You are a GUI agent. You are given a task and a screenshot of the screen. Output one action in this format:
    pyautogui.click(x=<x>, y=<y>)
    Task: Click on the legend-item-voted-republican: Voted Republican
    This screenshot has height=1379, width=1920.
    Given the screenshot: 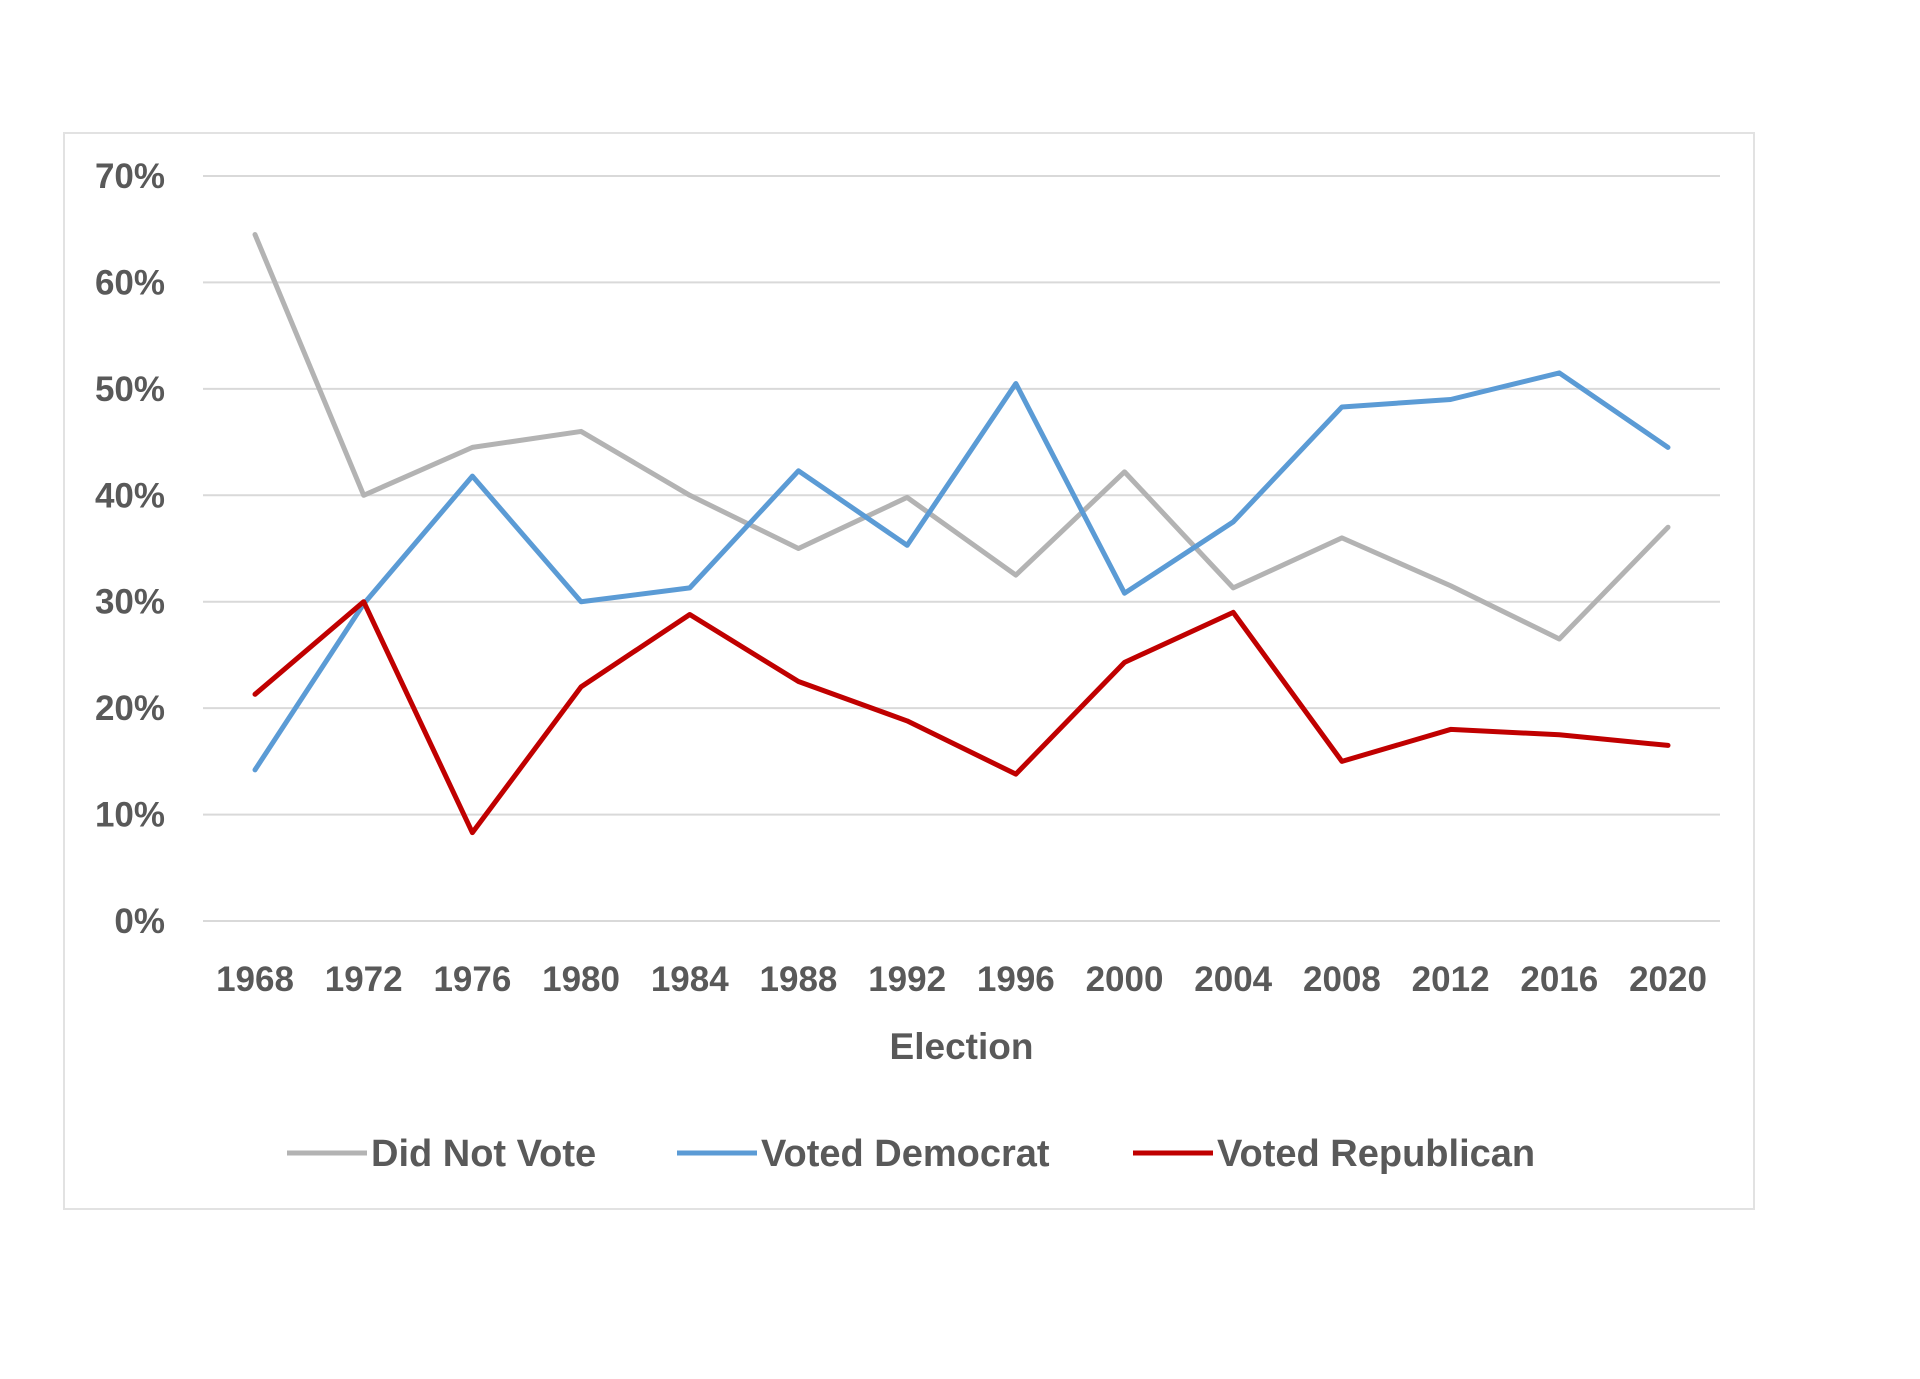 What is the action you would take?
    pyautogui.click(x=1334, y=1154)
    